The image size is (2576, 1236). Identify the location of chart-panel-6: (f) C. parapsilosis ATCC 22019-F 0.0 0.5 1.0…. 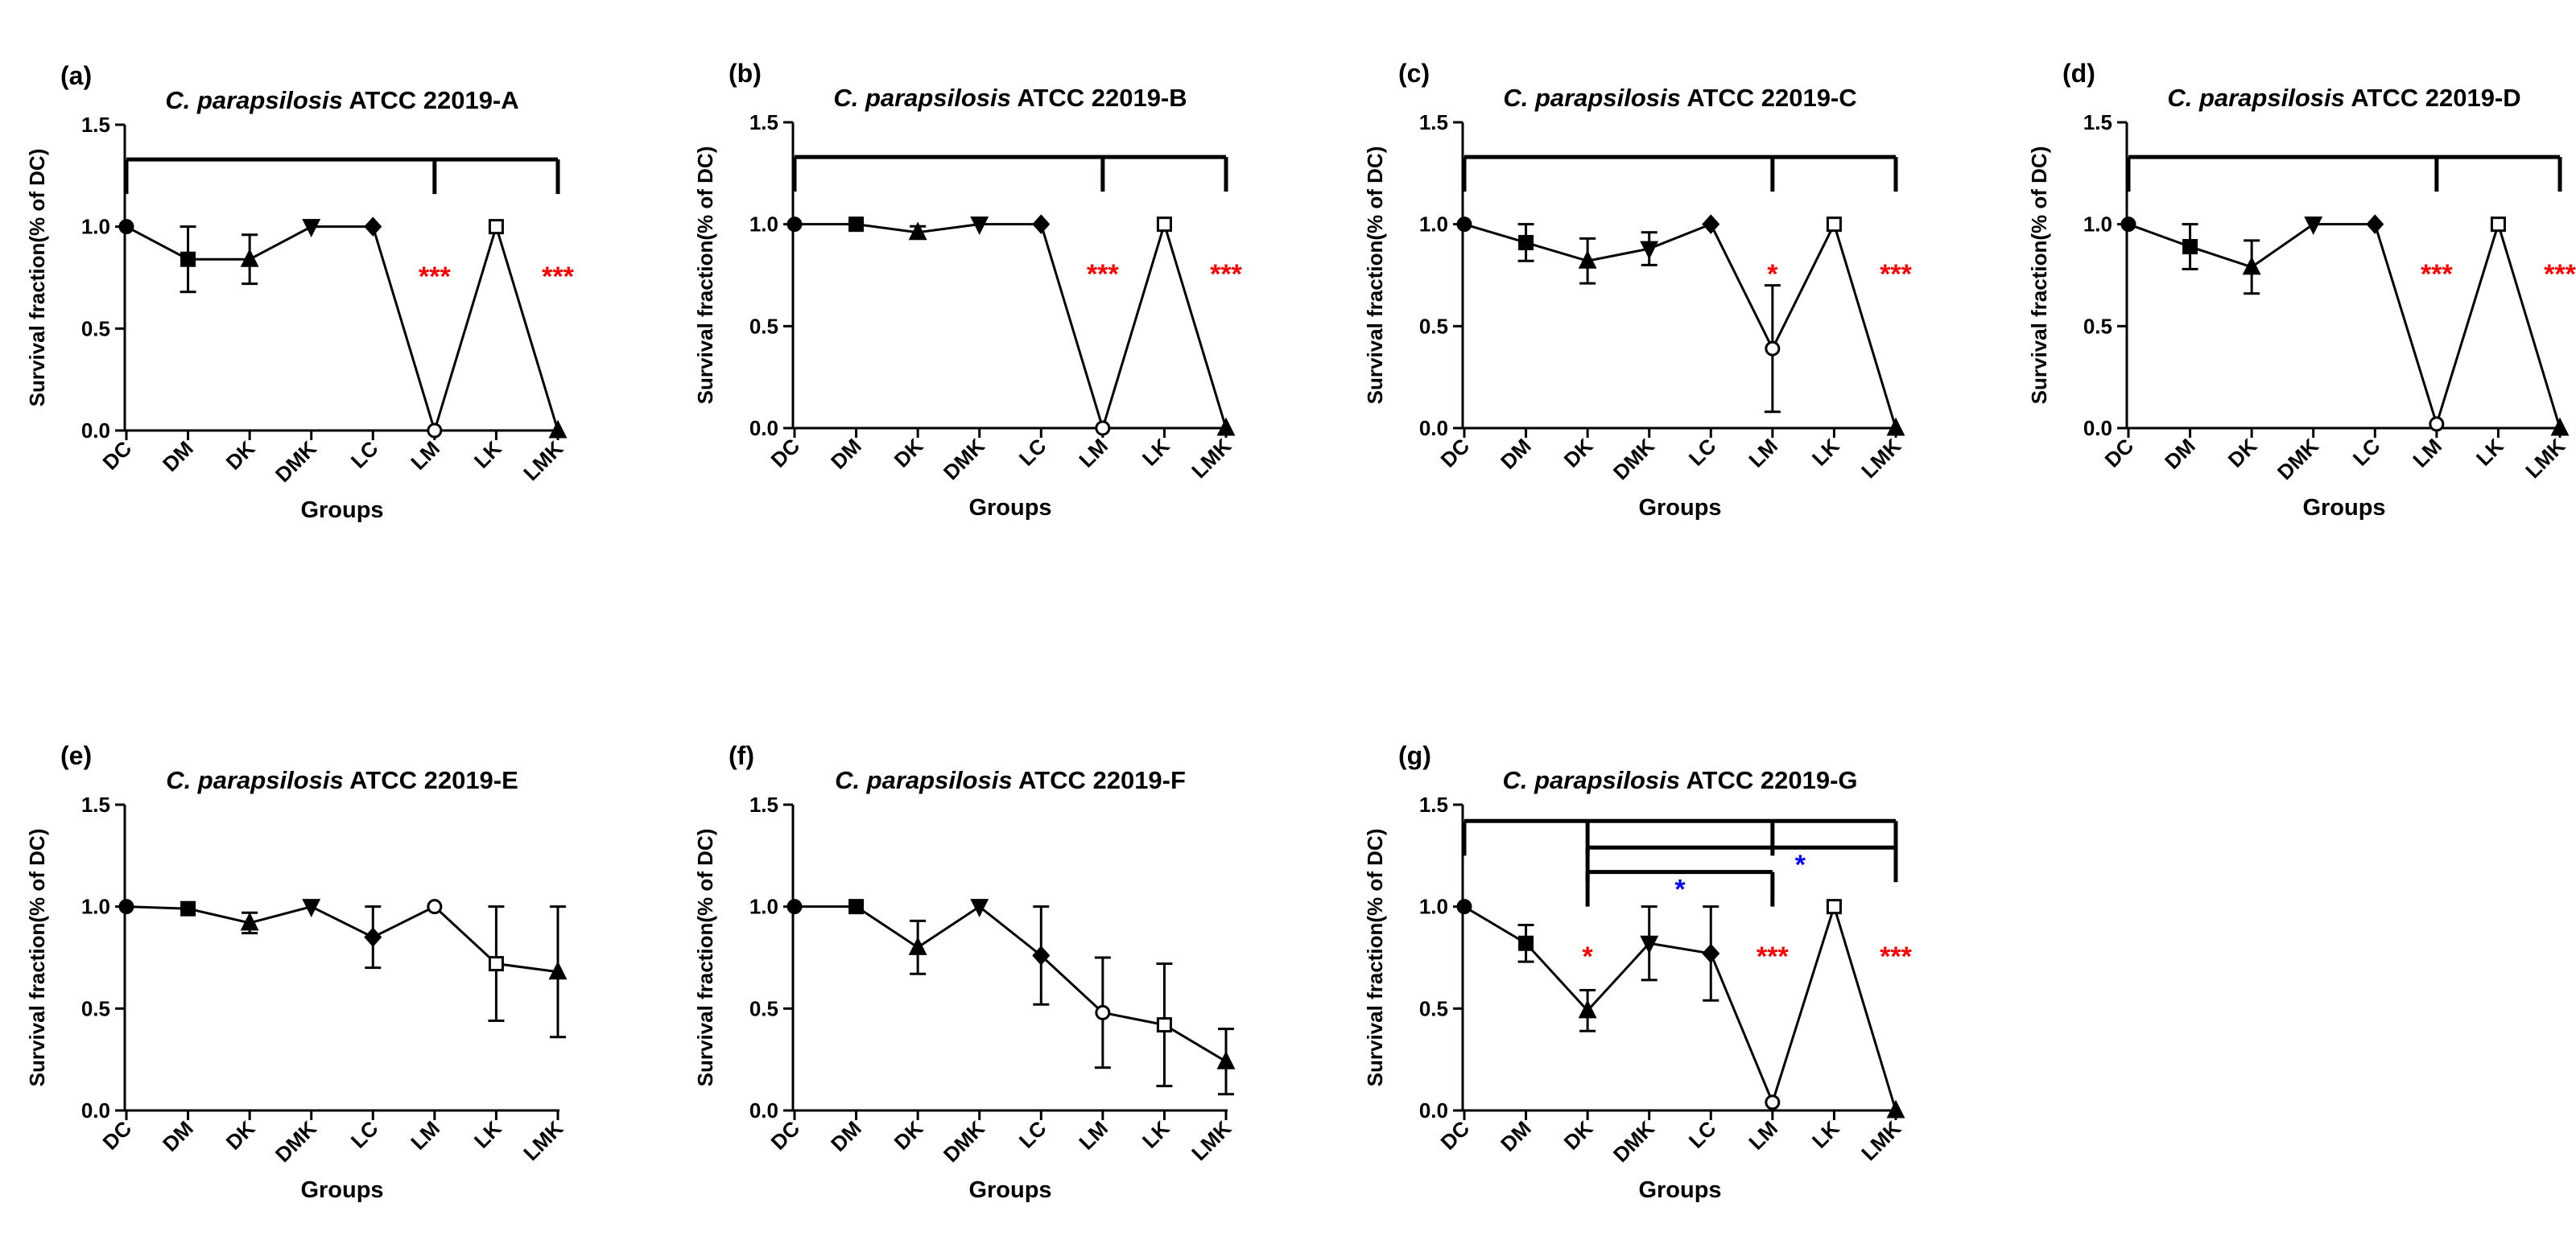
(965, 972).